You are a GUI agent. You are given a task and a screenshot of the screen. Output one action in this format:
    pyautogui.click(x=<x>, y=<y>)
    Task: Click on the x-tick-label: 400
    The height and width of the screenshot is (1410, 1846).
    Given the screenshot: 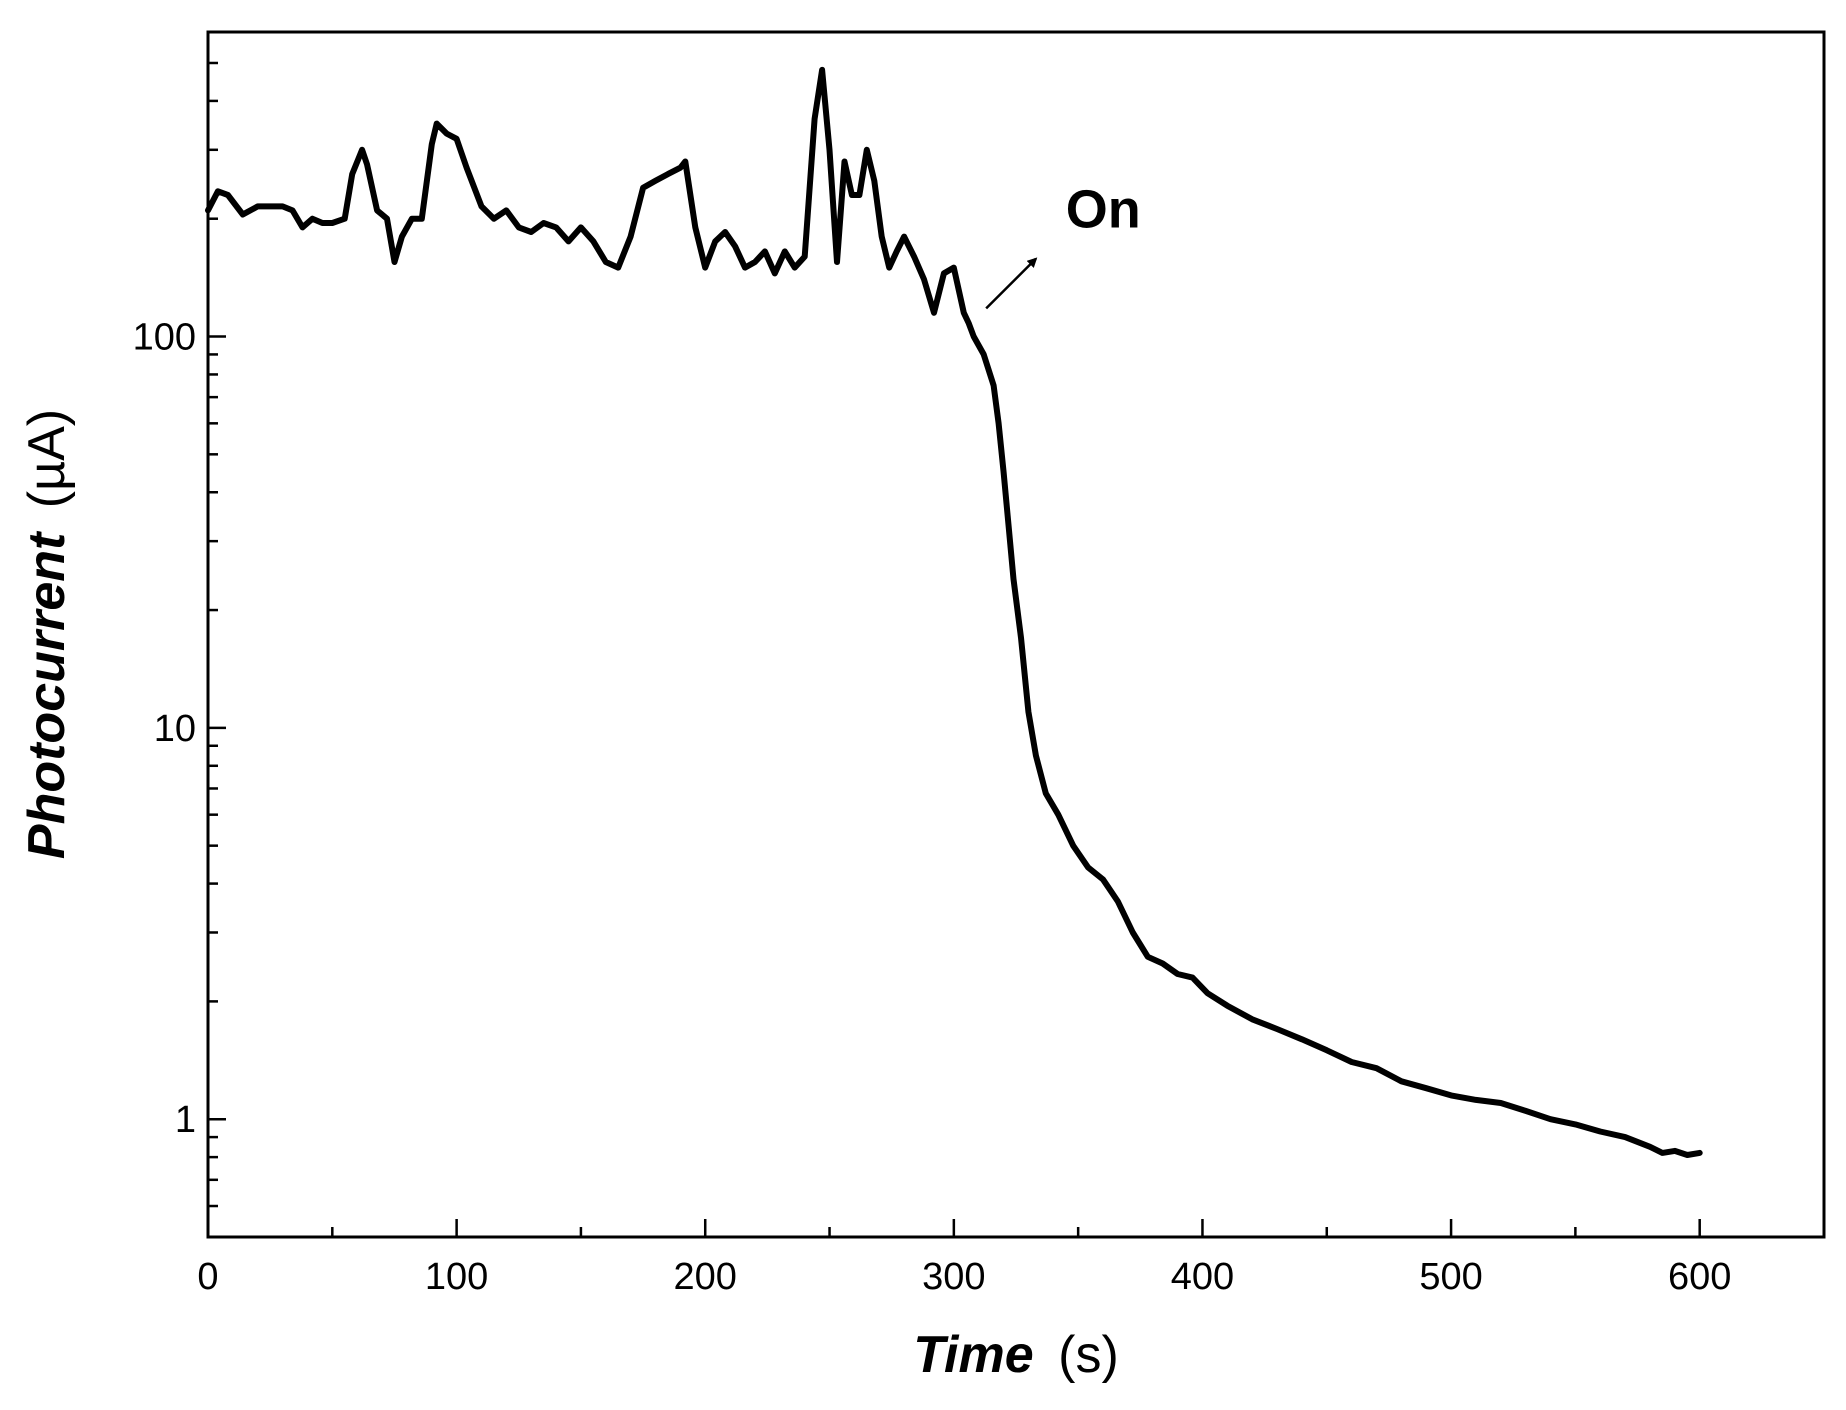 What is the action you would take?
    pyautogui.click(x=1202, y=1277)
    